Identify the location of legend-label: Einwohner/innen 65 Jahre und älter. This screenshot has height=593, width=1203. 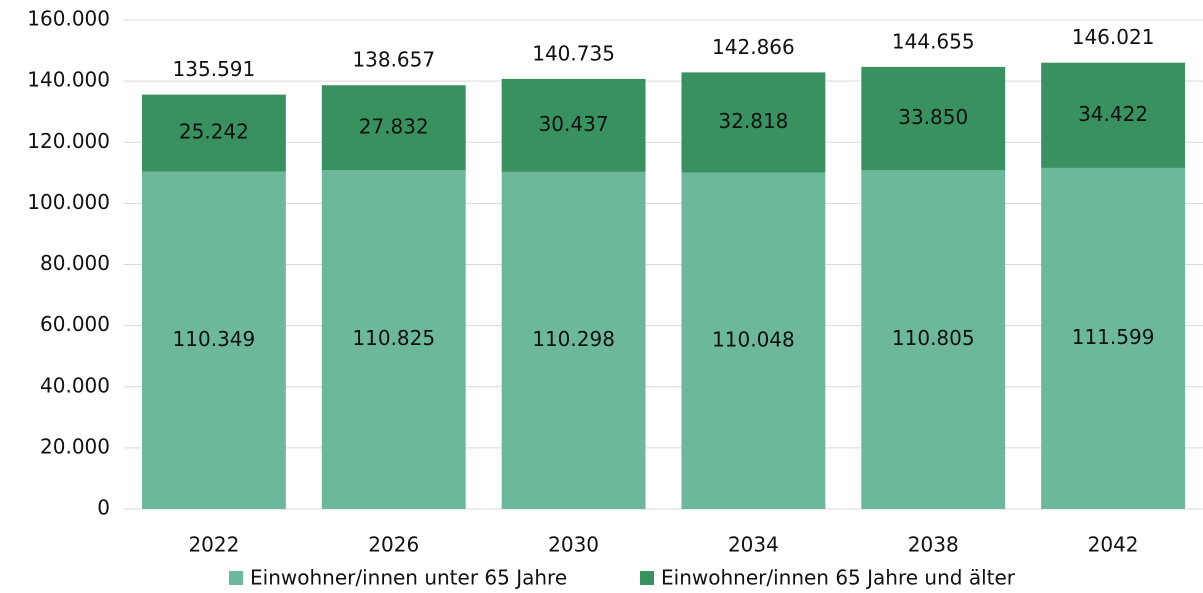
(838, 578).